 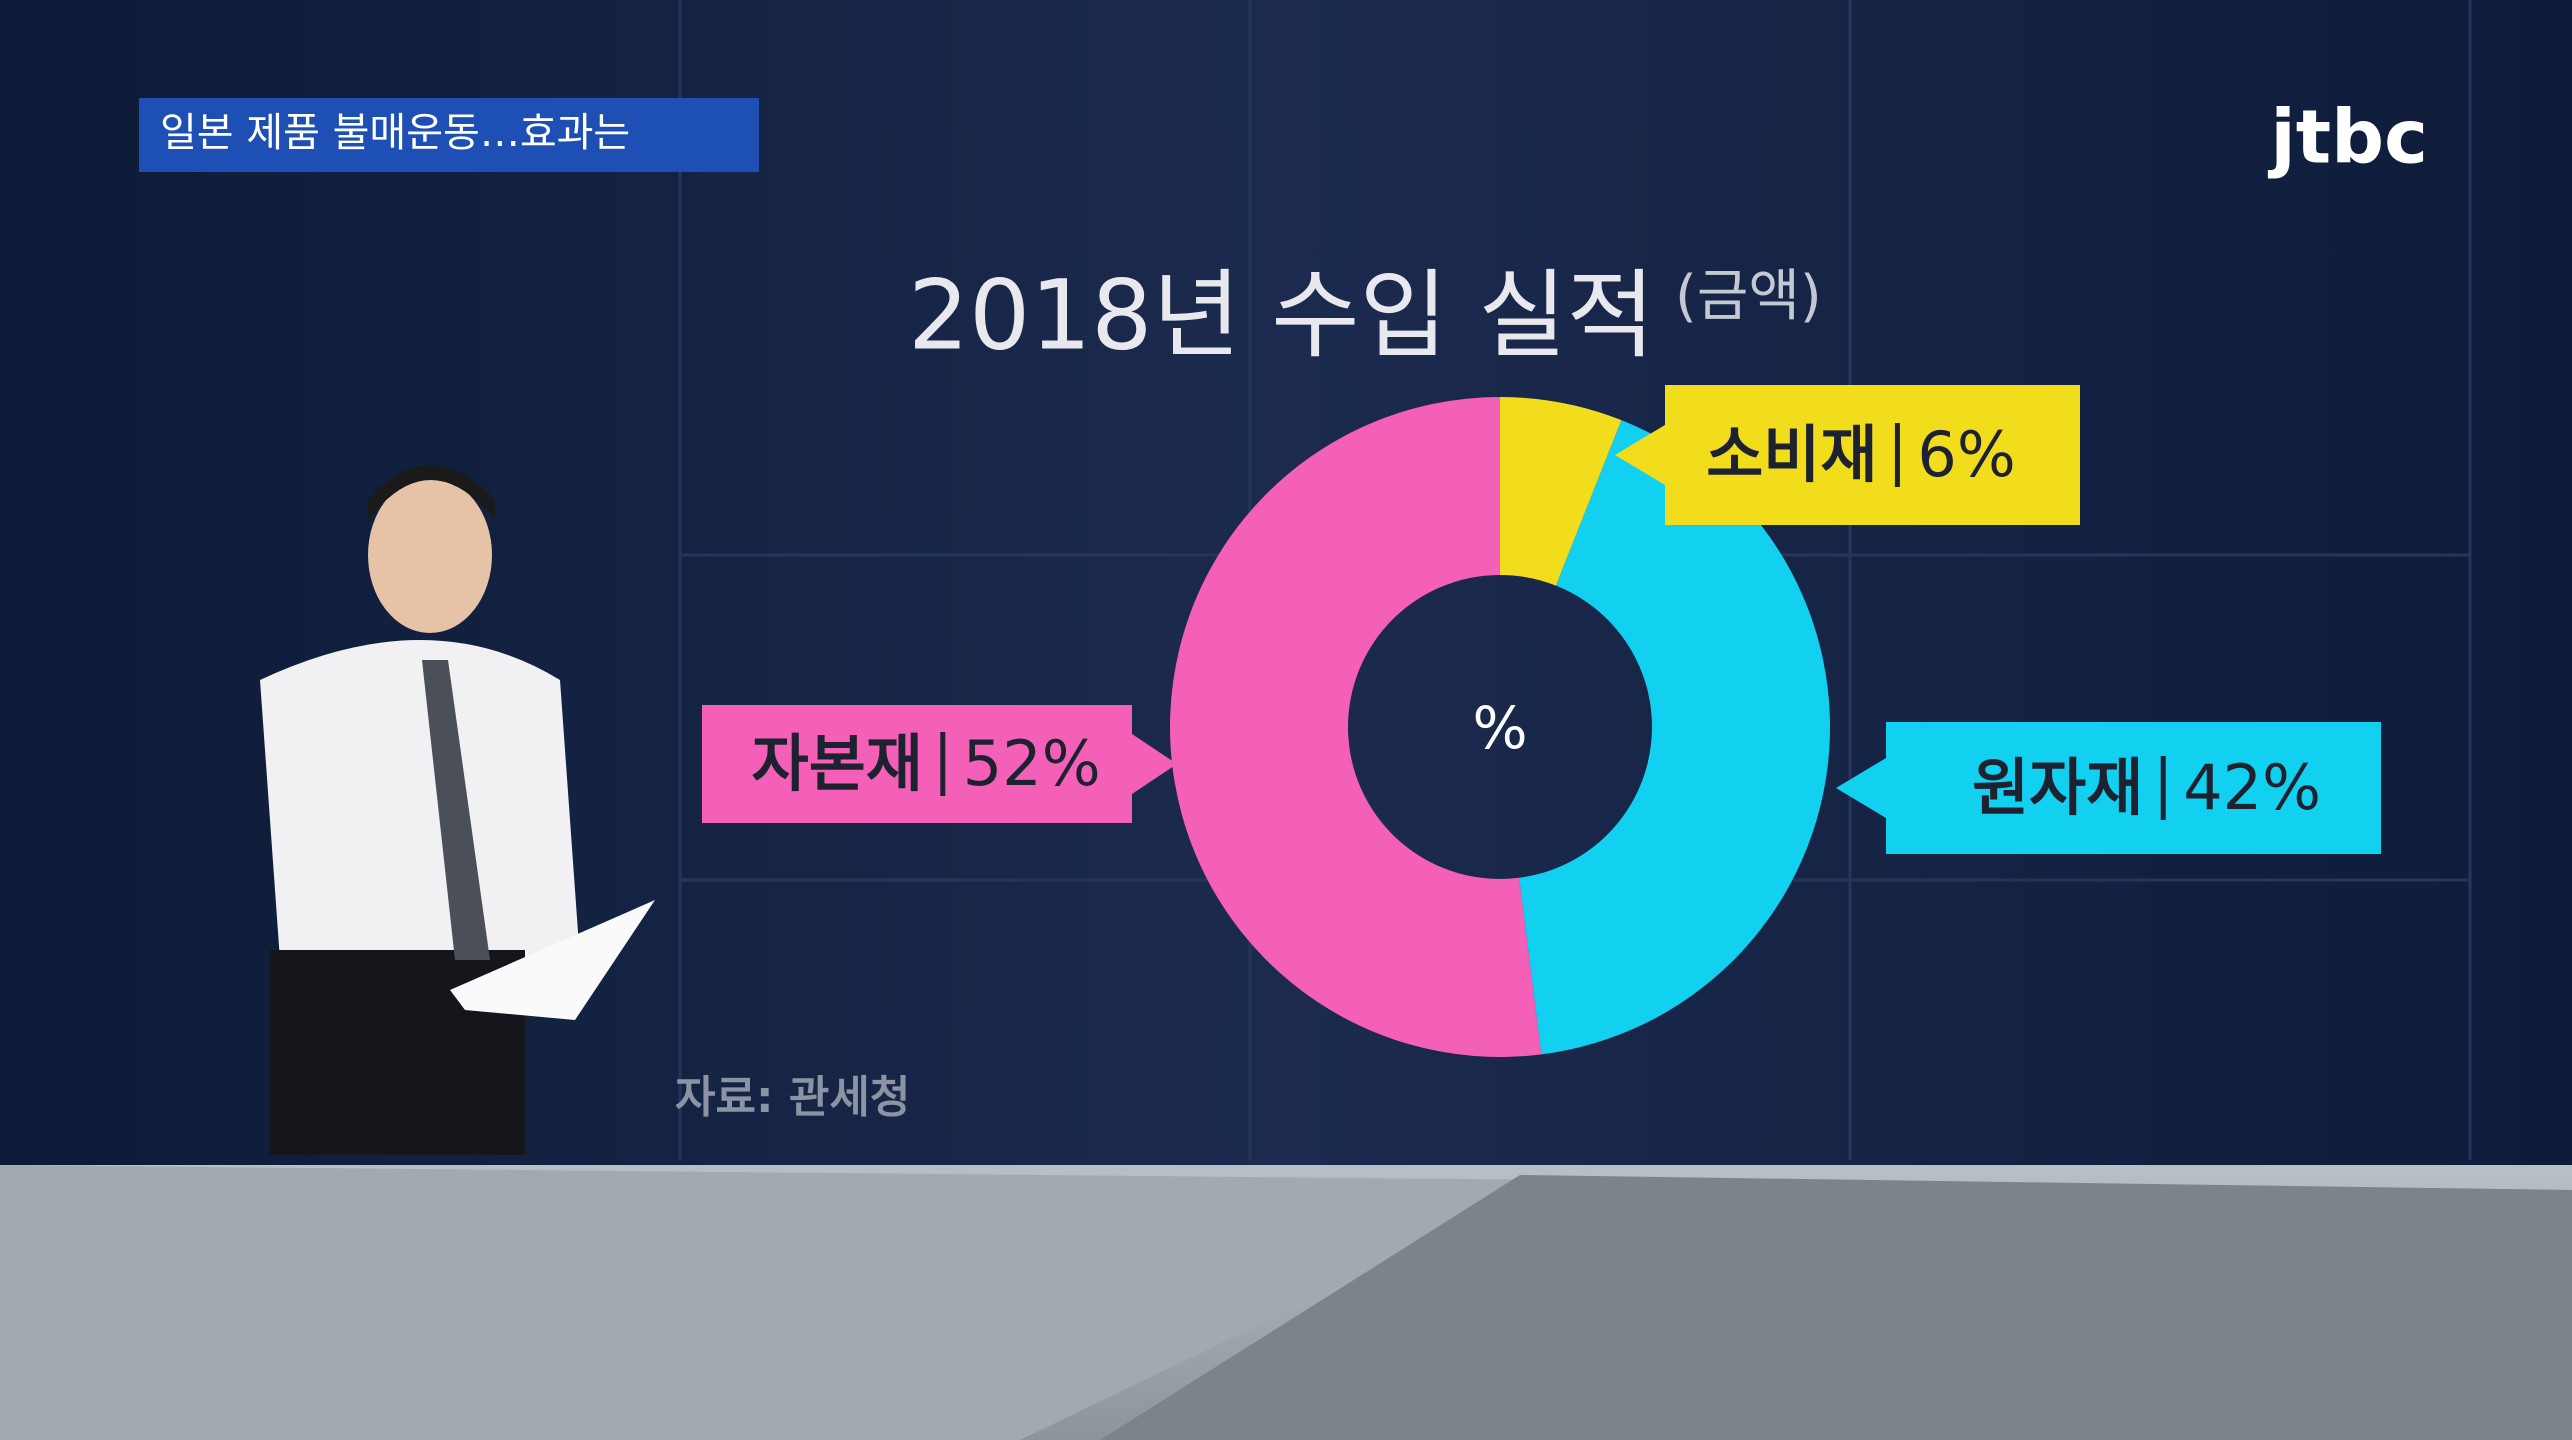 I want to click on value-label: 52%, so click(x=1032, y=763).